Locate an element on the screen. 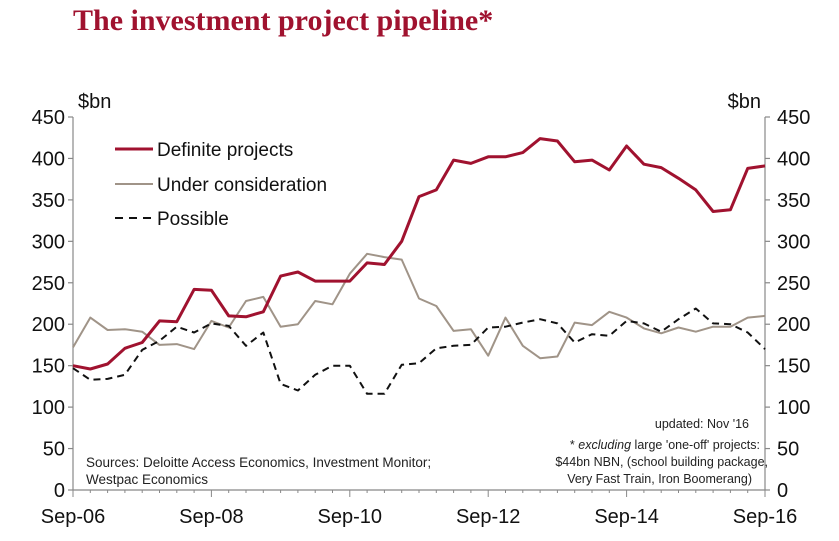 This screenshot has width=839, height=541. y-unit-label-left: $bn is located at coordinates (94, 102).